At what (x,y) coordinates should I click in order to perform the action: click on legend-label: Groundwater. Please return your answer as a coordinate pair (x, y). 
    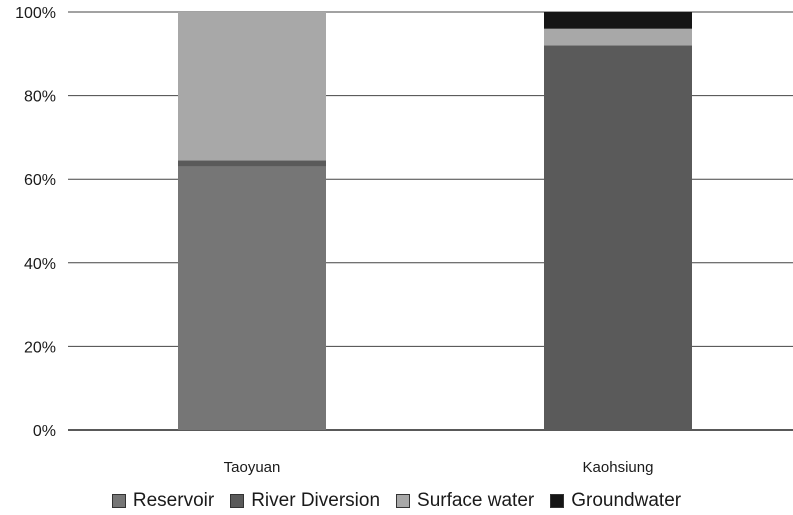
    Looking at the image, I should click on (626, 500).